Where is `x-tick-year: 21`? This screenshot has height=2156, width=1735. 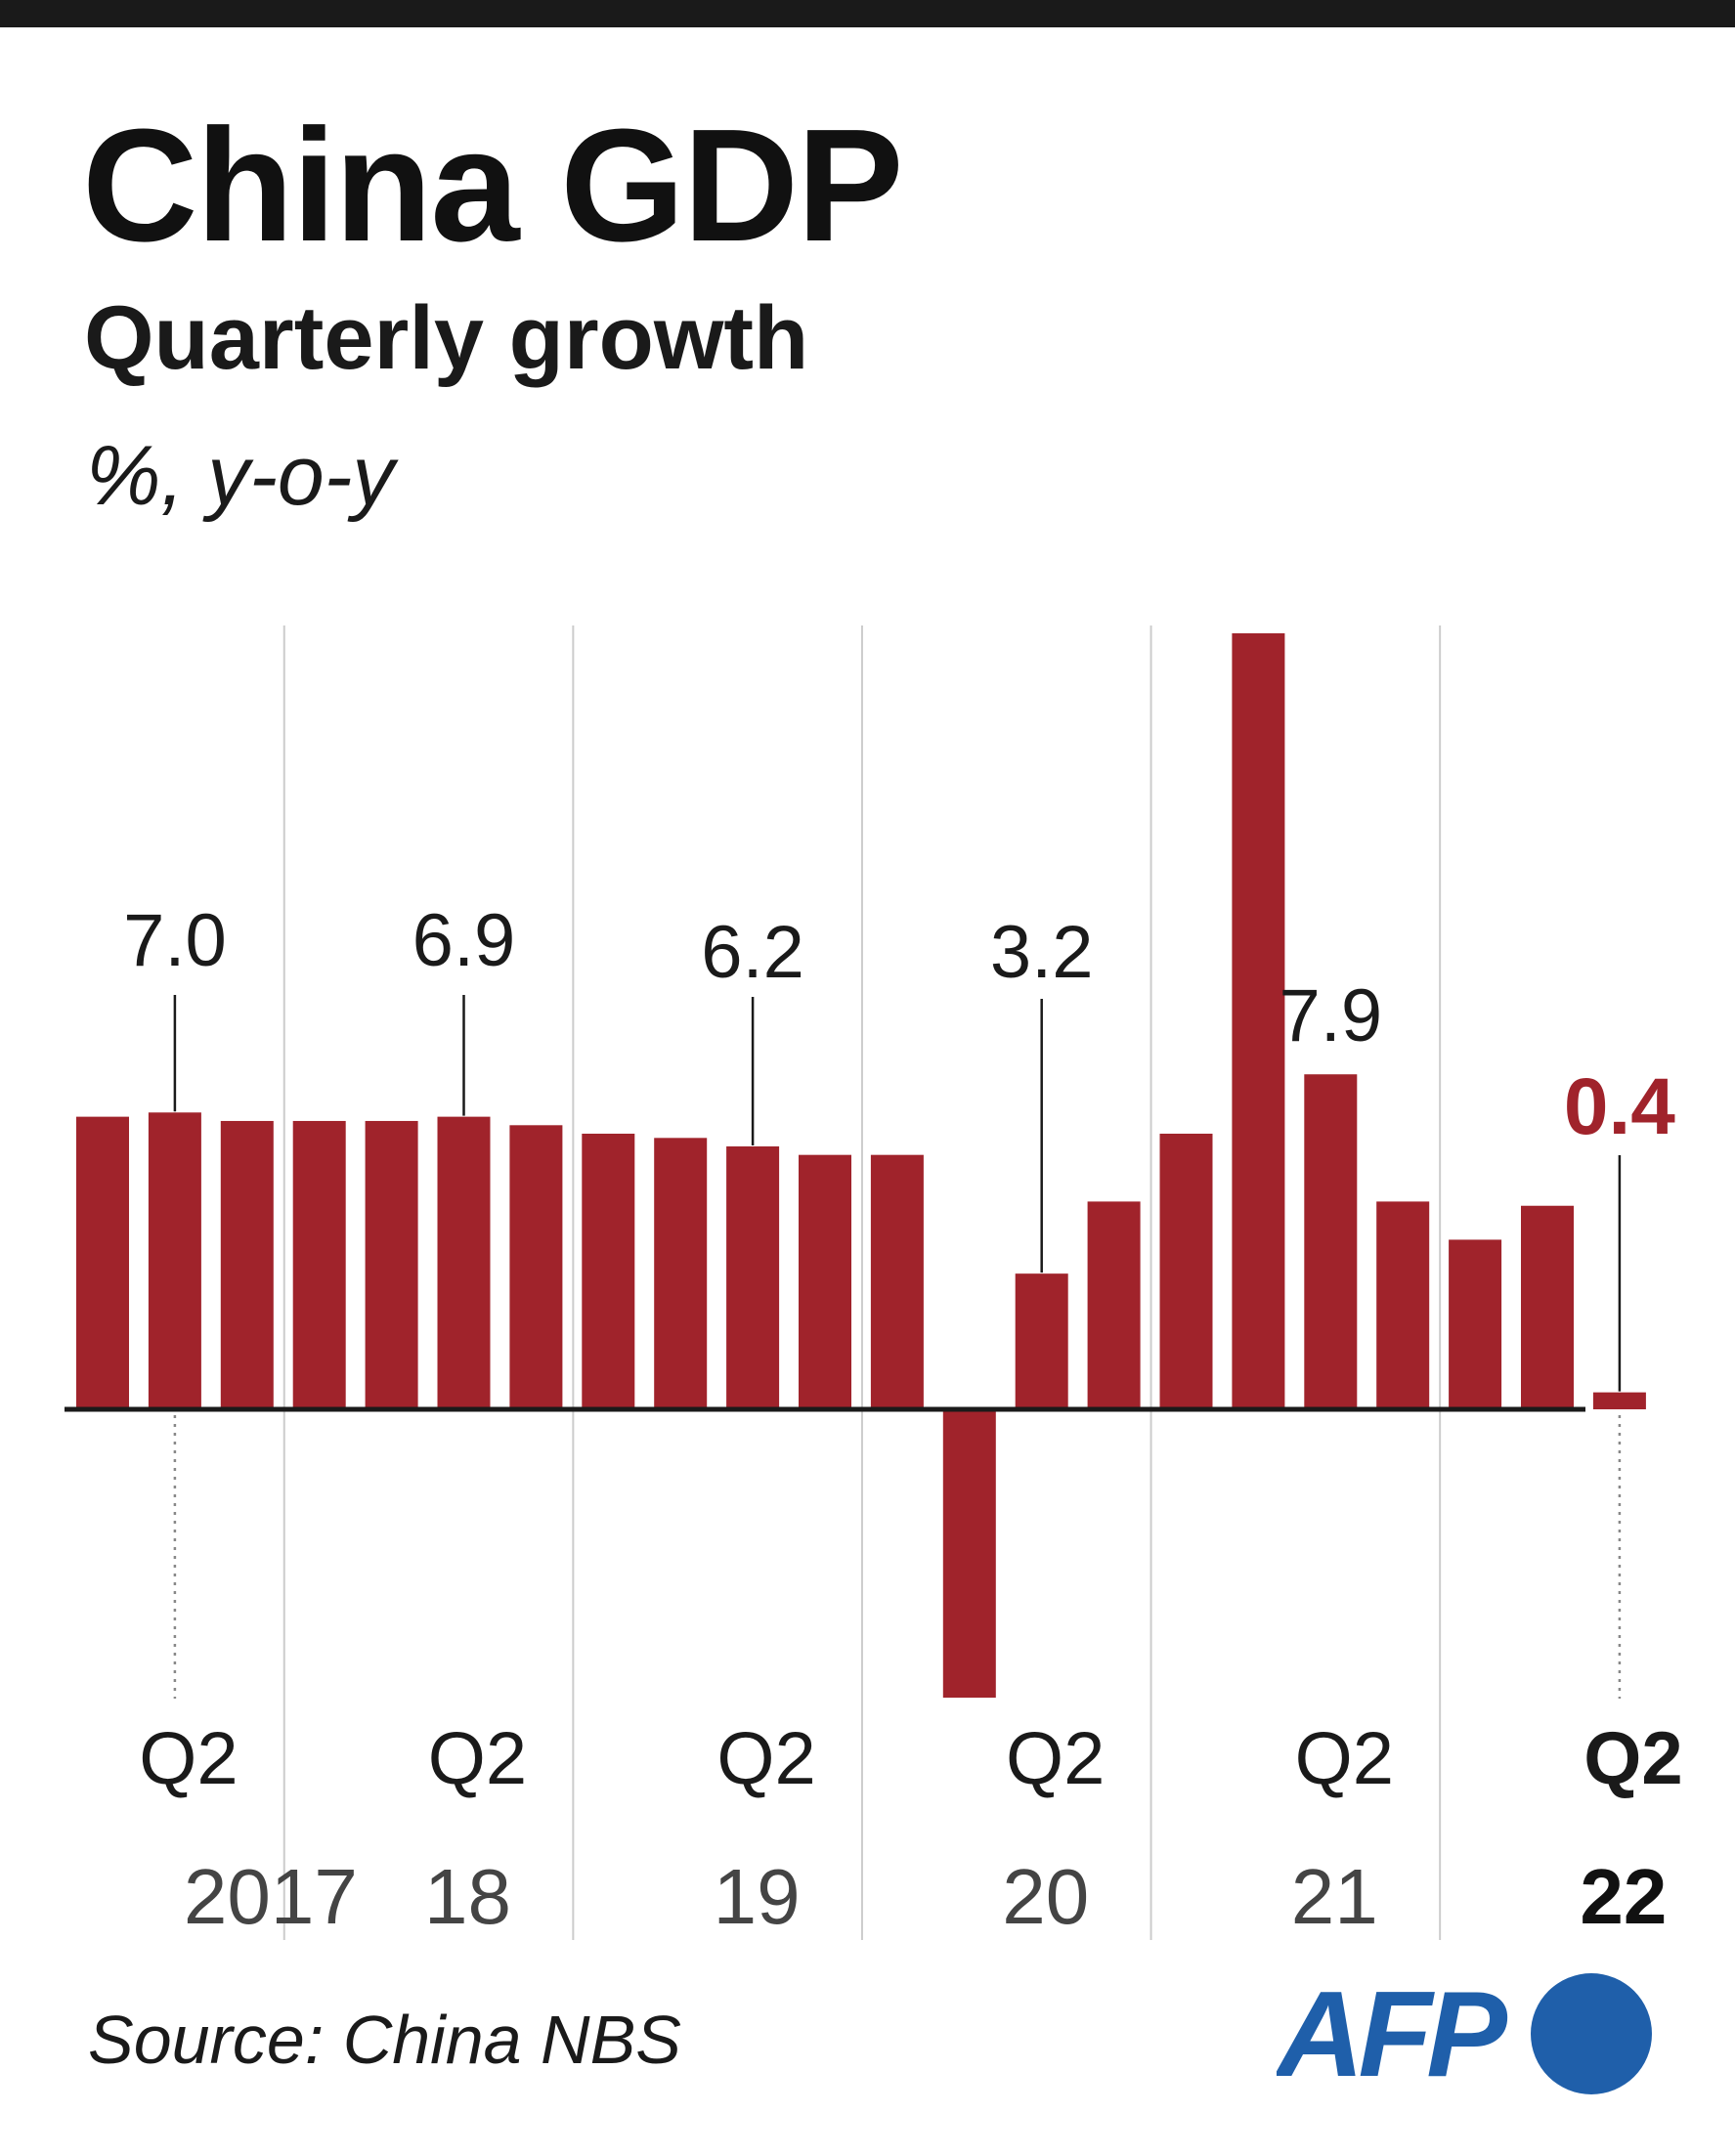
x-tick-year: 21 is located at coordinates (1334, 1896).